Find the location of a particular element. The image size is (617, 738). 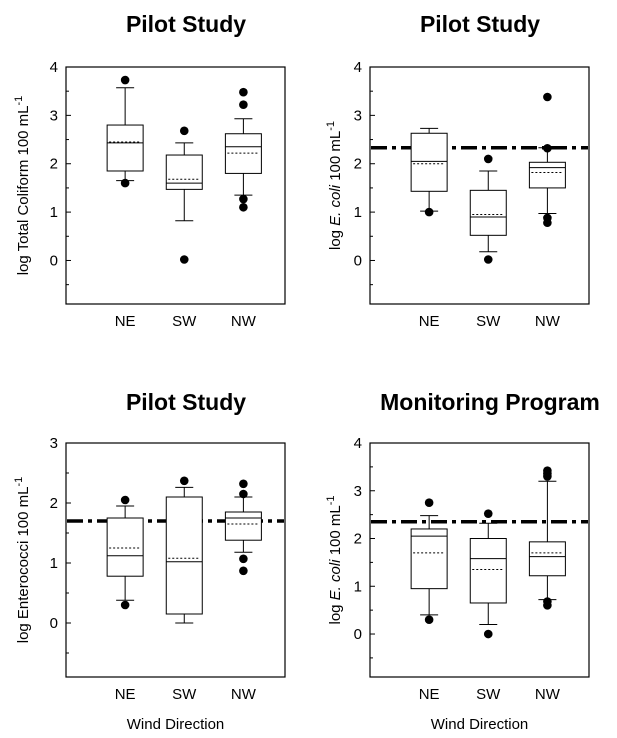

y-axis-label: log Enterococci 100 mL-1 is located at coordinates (22, 560).